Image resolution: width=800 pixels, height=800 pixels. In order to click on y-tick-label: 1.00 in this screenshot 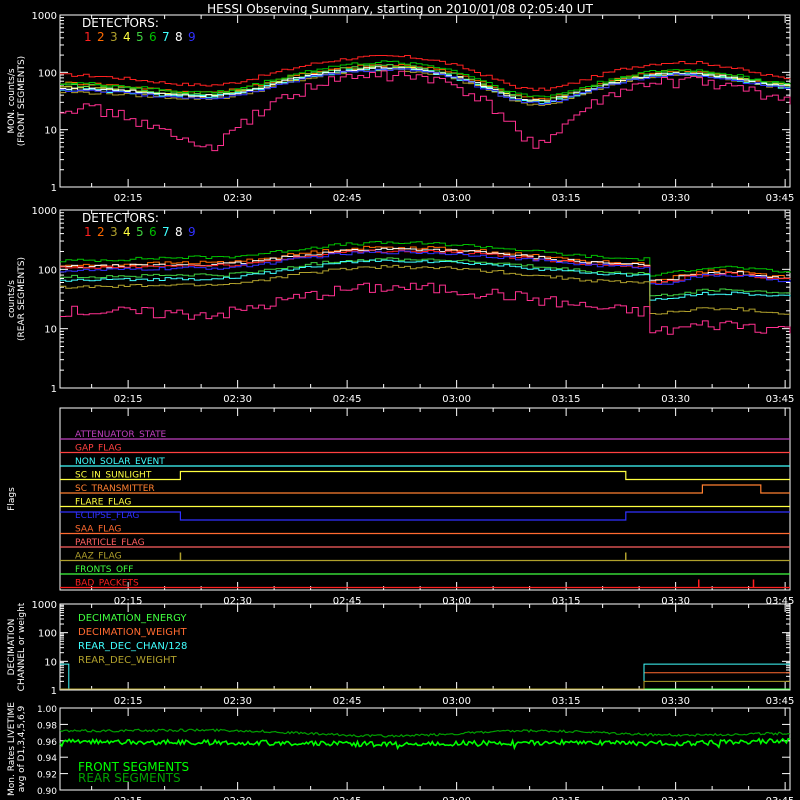, I will do `click(47, 710)`.